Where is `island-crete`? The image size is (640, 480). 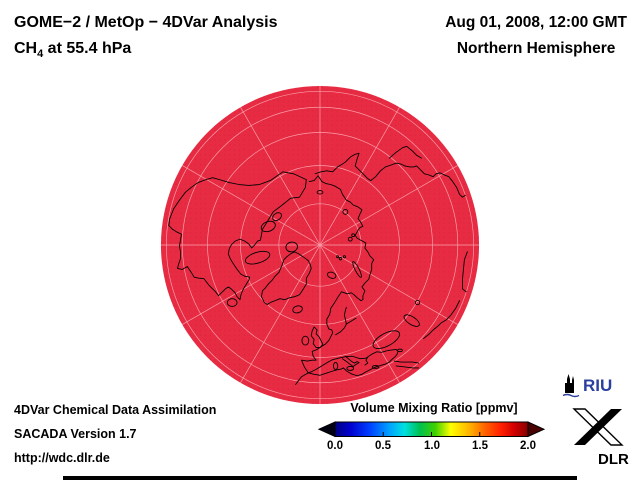 island-crete is located at coordinates (375, 367).